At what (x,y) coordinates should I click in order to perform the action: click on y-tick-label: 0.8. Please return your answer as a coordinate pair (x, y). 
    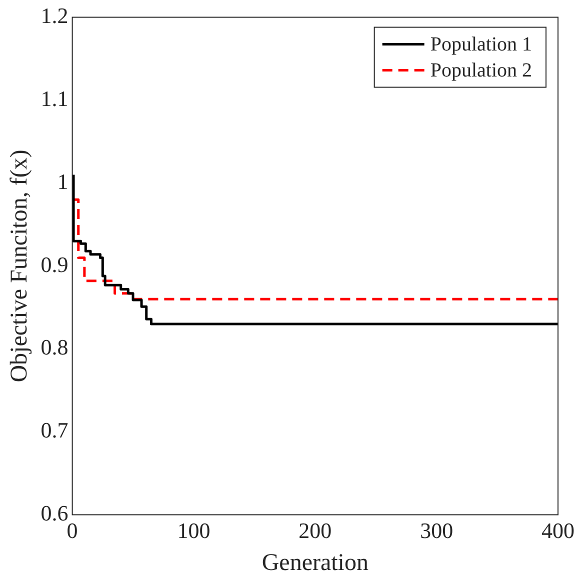
    Looking at the image, I should click on (54, 347).